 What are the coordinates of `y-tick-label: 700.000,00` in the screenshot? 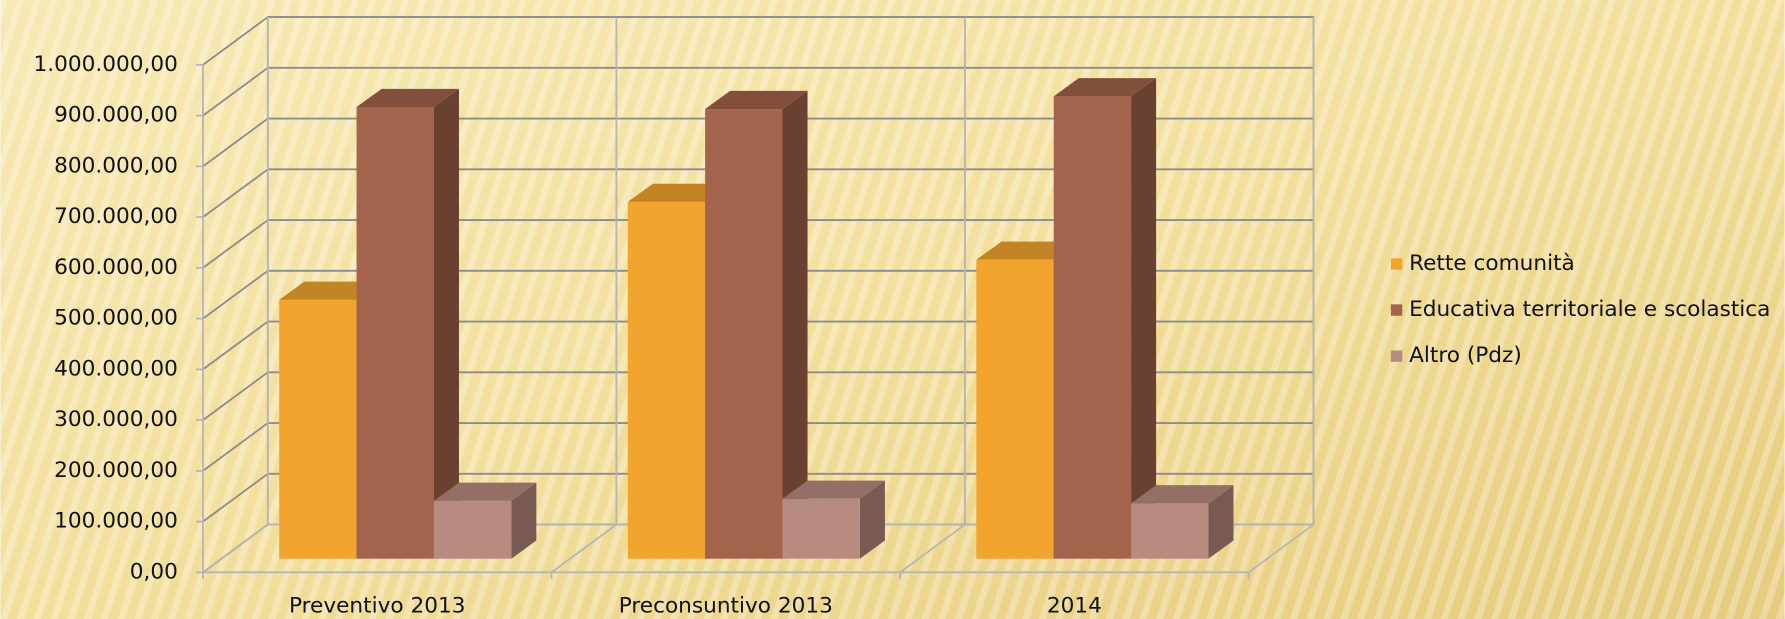 It's located at (116, 216).